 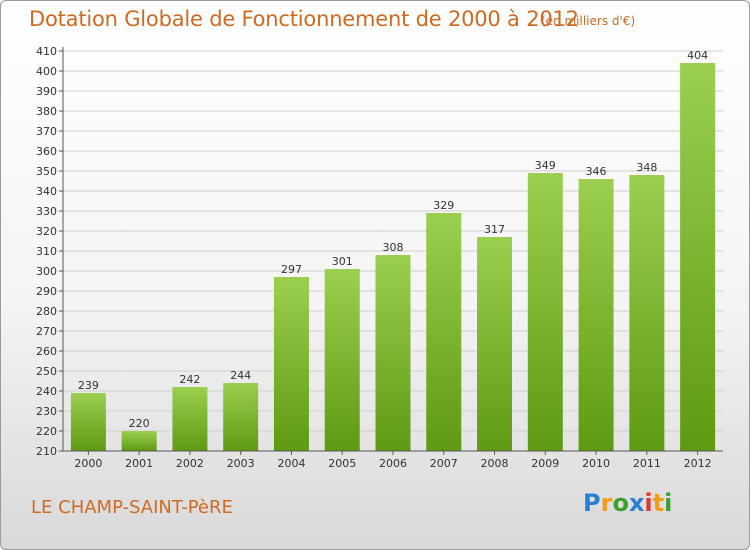 What do you see at coordinates (596, 171) in the screenshot?
I see `data-label-2010: 346` at bounding box center [596, 171].